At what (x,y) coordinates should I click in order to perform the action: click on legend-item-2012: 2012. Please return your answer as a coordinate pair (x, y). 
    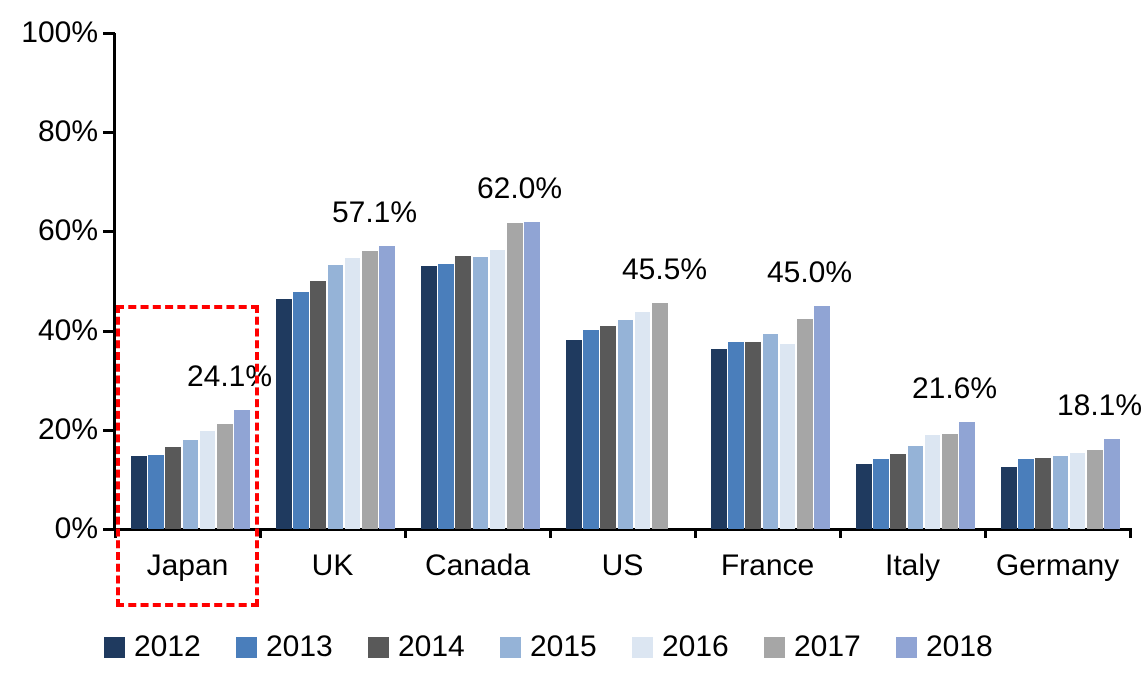
    Looking at the image, I should click on (170, 647).